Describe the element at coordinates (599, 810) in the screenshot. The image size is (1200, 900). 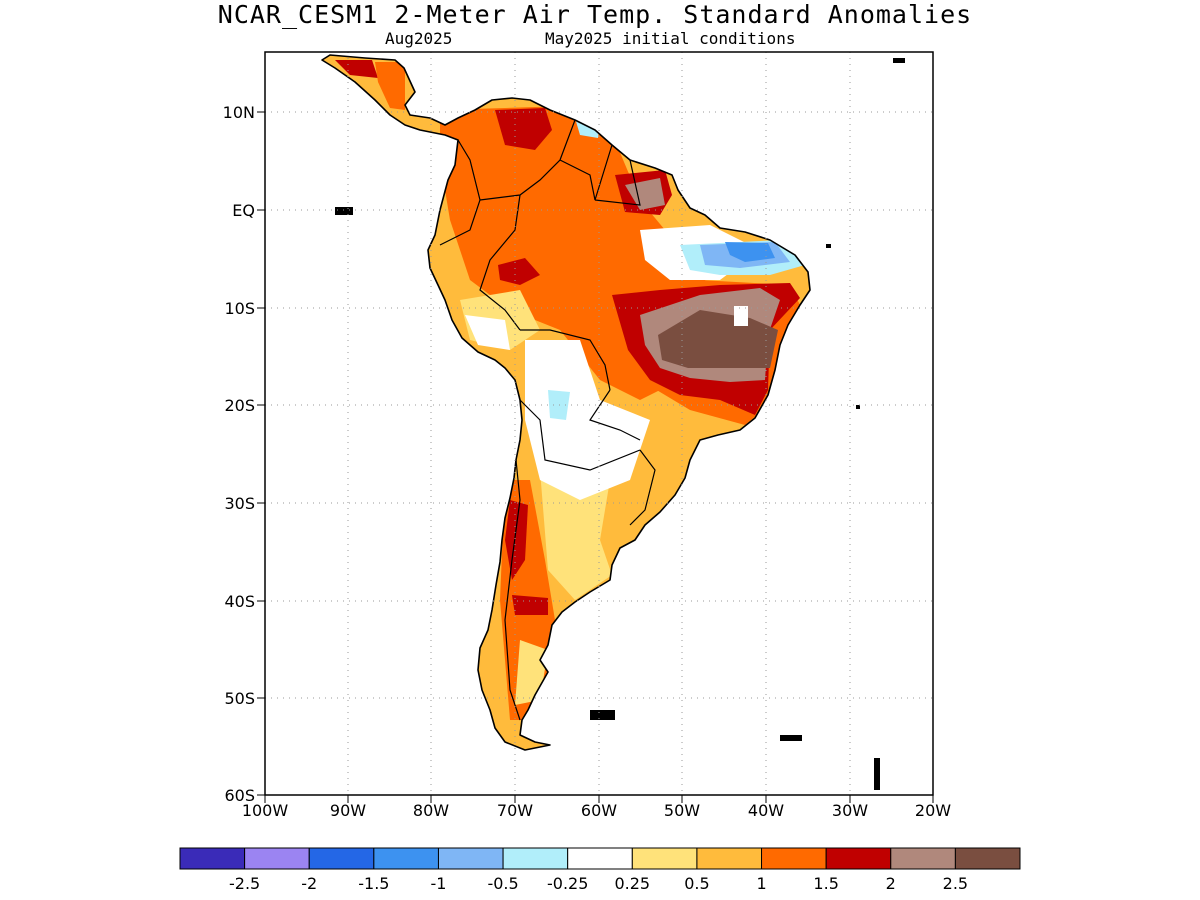
I see `lon-label: 60W` at that location.